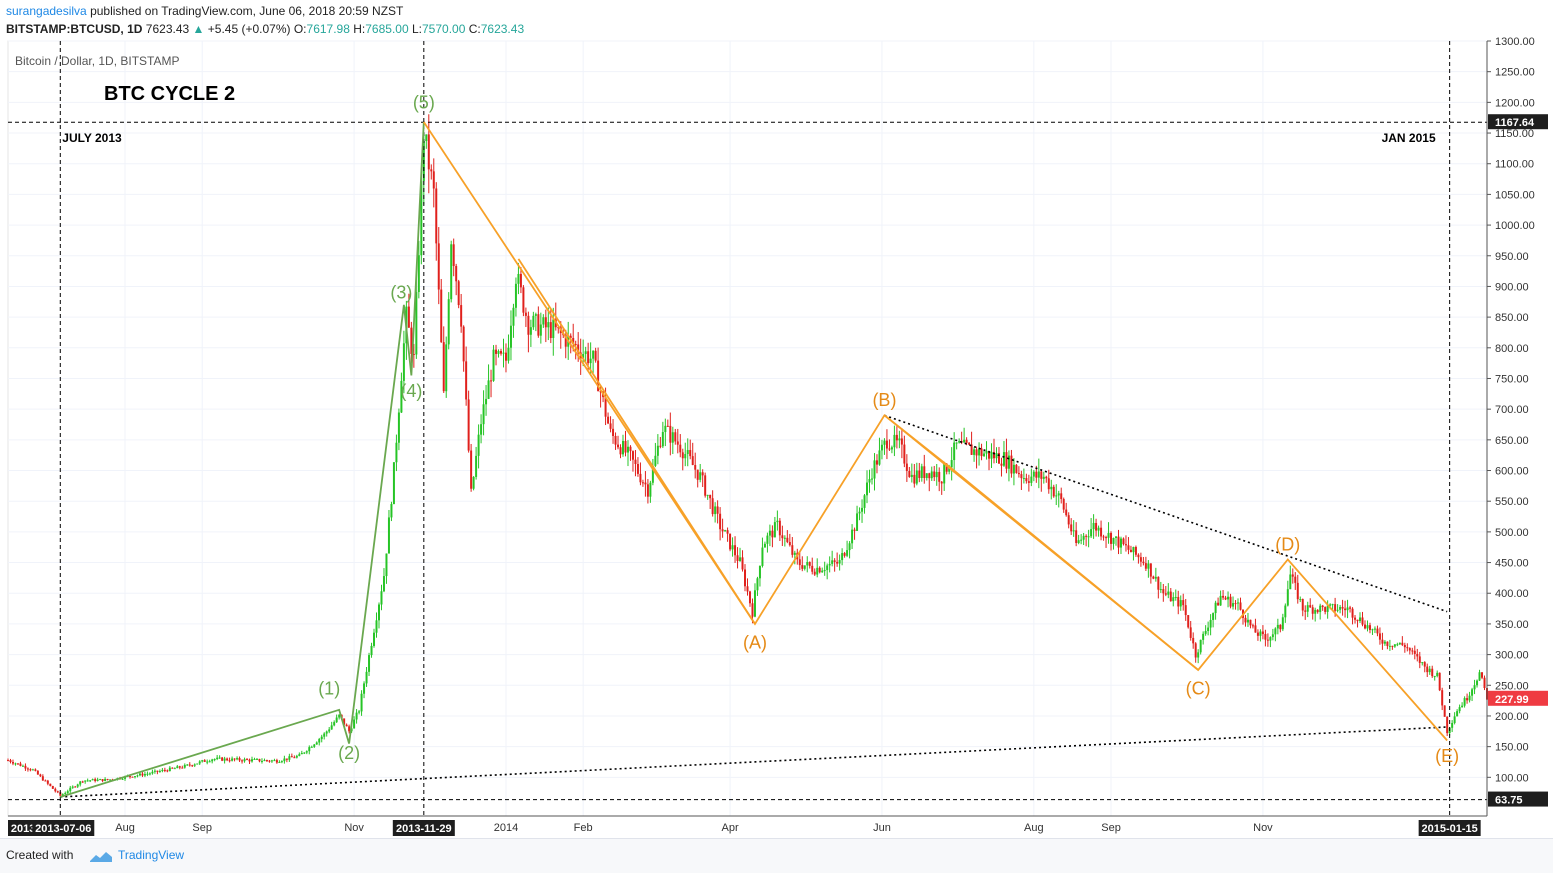 The height and width of the screenshot is (873, 1553). Describe the element at coordinates (882, 828) in the screenshot. I see `time-tick-label: Jun` at that location.